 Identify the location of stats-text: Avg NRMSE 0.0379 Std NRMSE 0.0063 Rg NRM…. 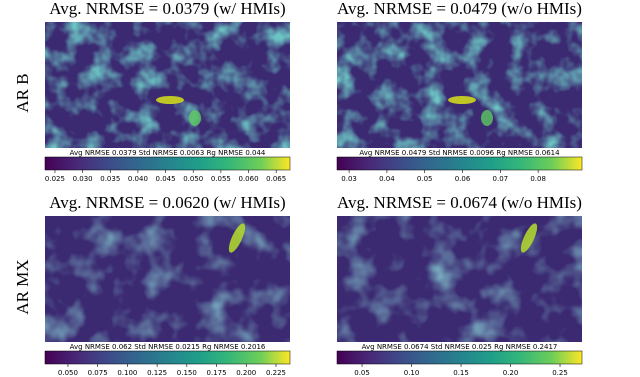
(168, 153).